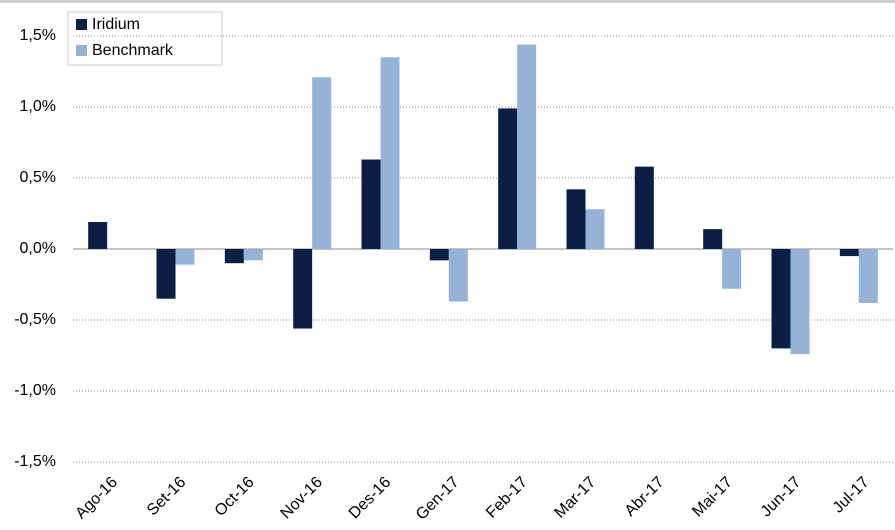 This screenshot has height=530, width=895. I want to click on y-tick-label: 1,5%, so click(38, 35).